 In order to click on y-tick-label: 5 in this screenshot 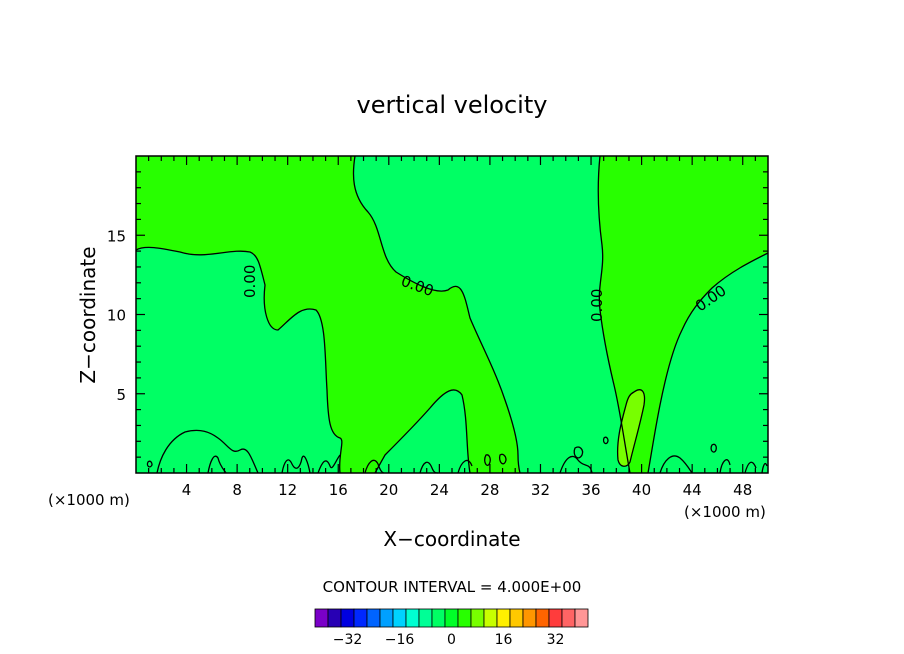, I will do `click(121, 395)`.